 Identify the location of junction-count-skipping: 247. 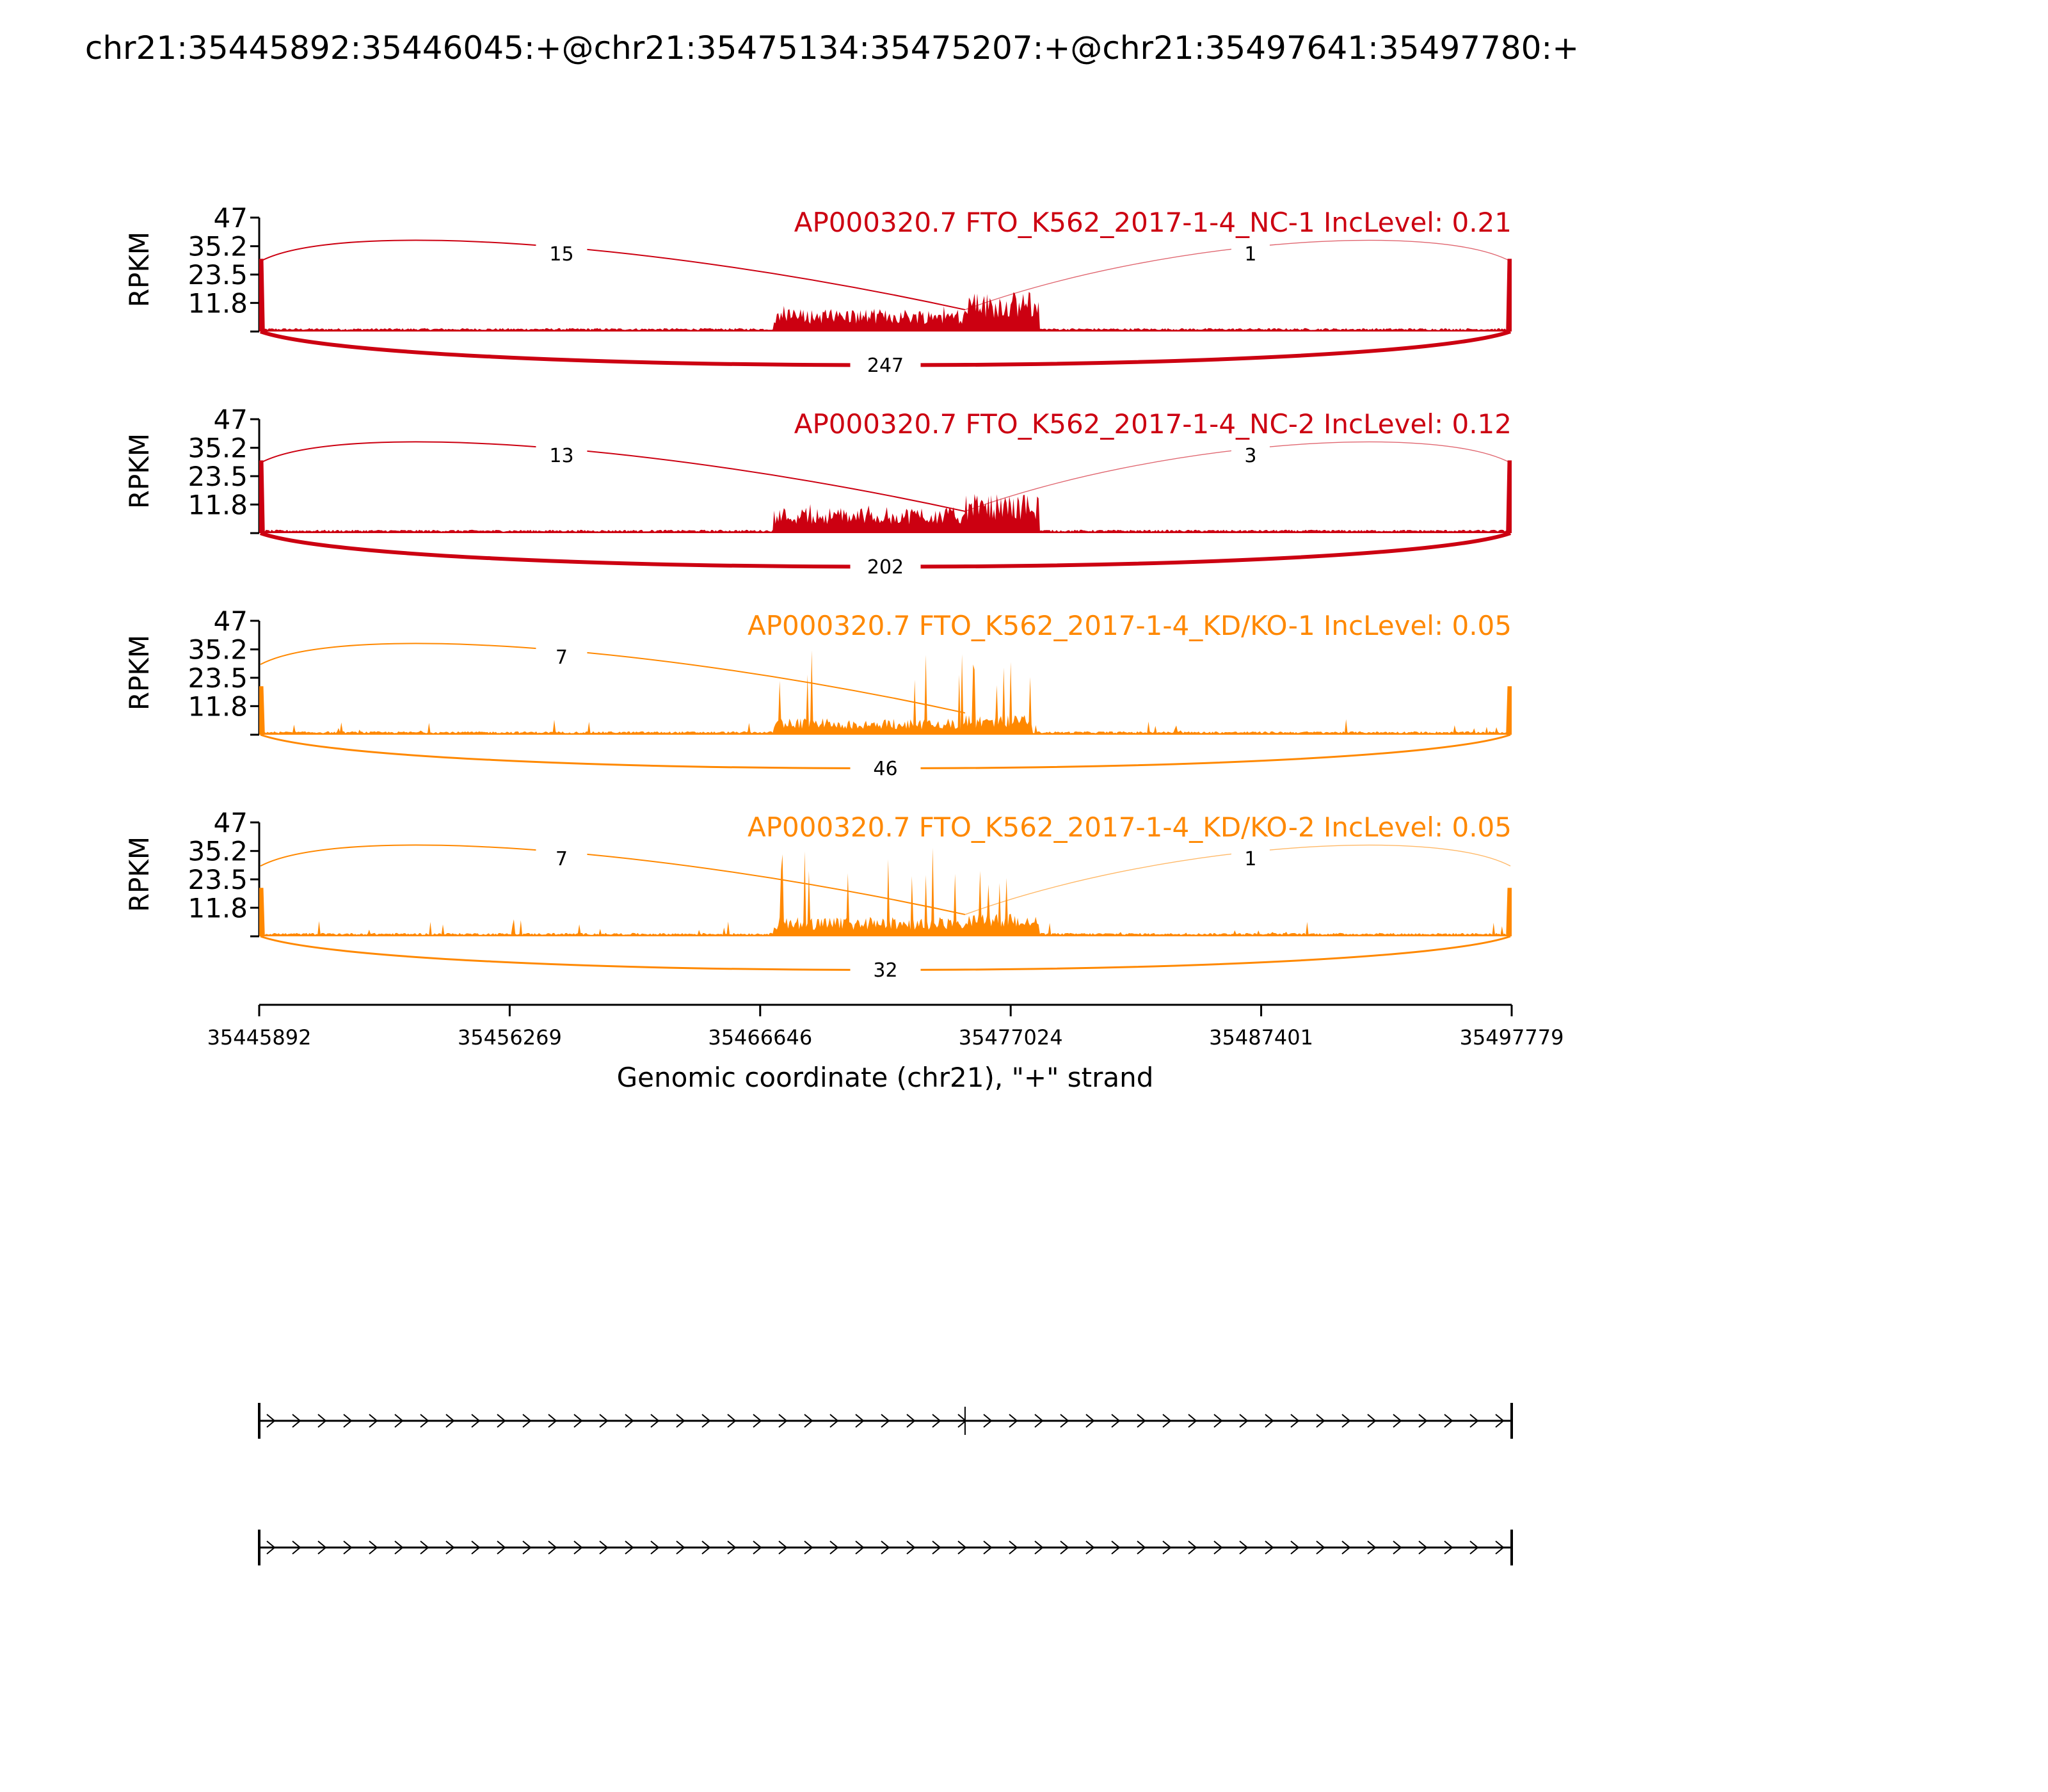
(885, 366).